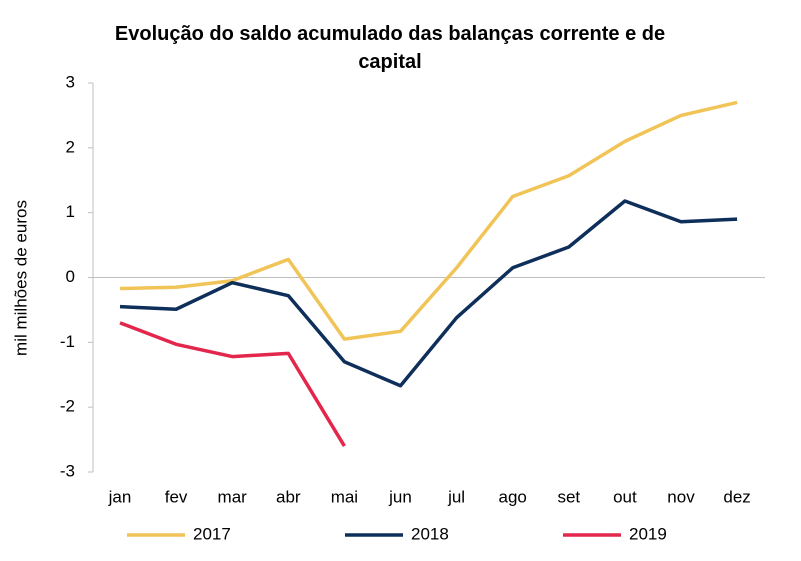 Image resolution: width=801 pixels, height=561 pixels. Describe the element at coordinates (625, 496) in the screenshot. I see `x-tick-label: out` at that location.